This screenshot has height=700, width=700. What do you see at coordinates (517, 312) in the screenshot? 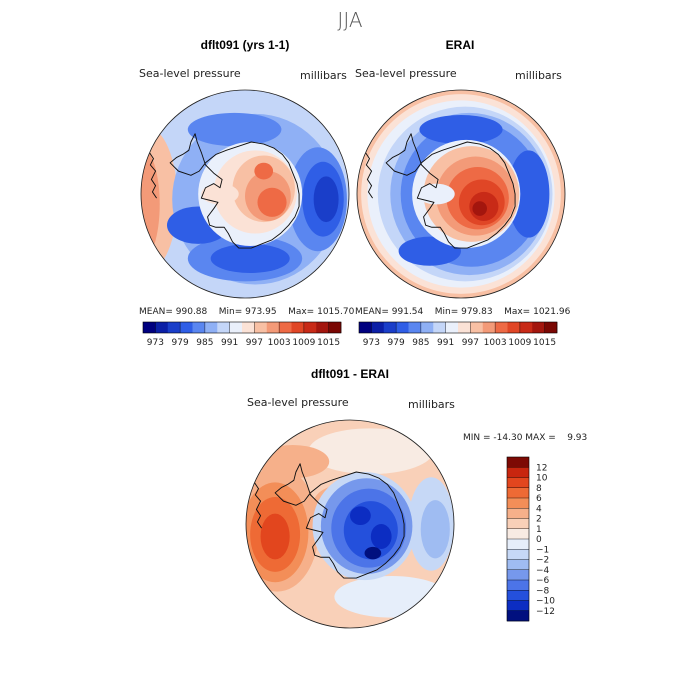
I see `panel2-max-label: Max=` at bounding box center [517, 312].